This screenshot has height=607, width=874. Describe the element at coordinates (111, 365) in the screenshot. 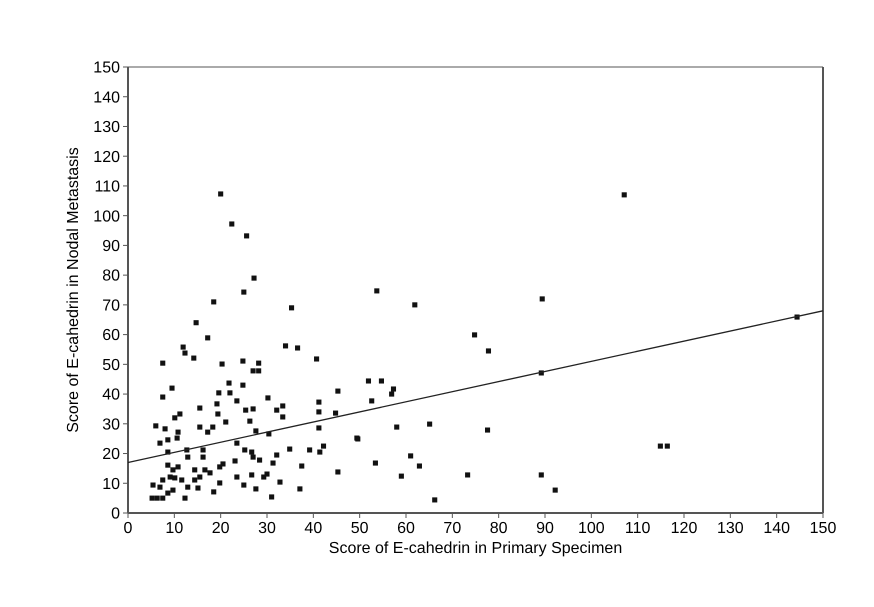

I see `y-tick-label: 50` at that location.